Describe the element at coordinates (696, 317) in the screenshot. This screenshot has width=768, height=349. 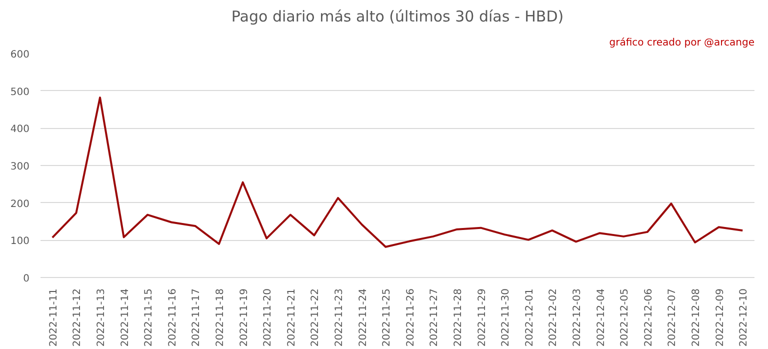
I see `x-tick-label: 2022-12-08` at that location.